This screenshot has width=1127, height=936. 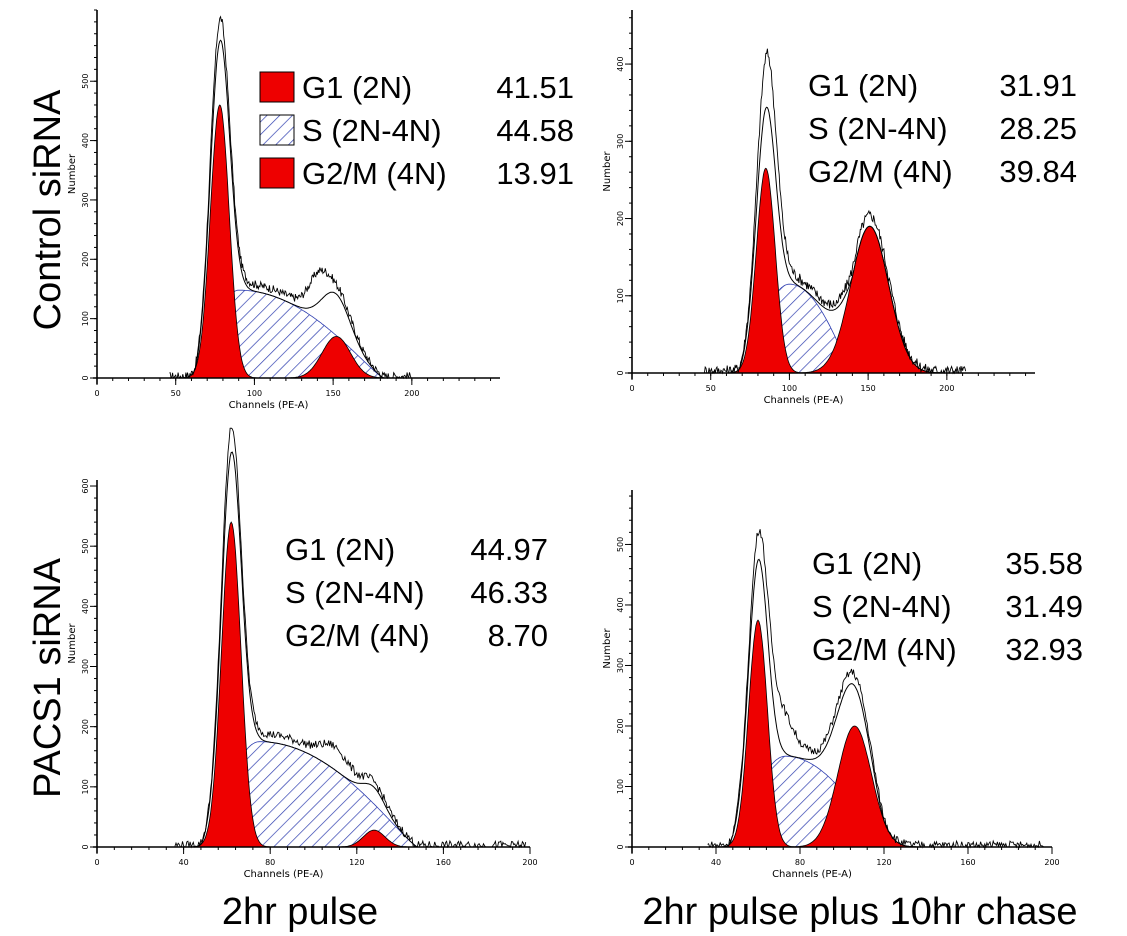 I want to click on stat-value: 41.51, so click(x=535, y=87).